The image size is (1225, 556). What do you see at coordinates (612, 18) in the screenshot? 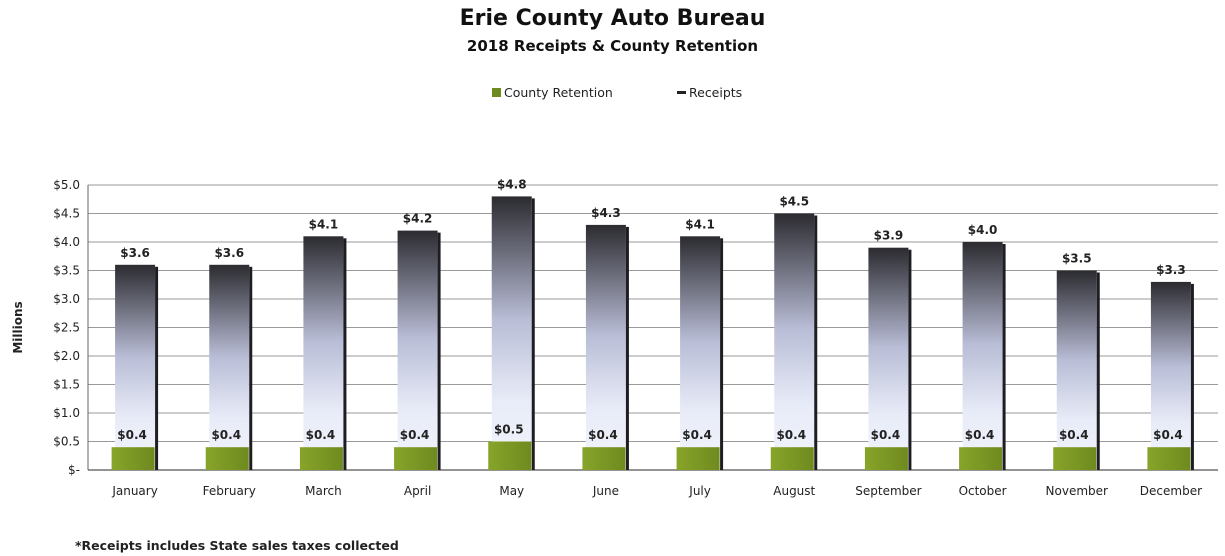
I see `chart-title: Erie County Auto Bureau` at bounding box center [612, 18].